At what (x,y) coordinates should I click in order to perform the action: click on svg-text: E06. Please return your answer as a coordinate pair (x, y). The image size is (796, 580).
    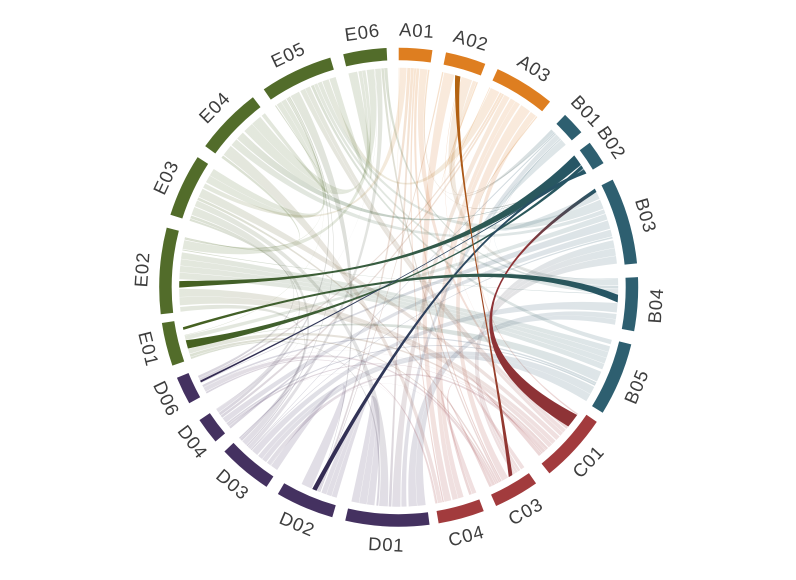
    Looking at the image, I should click on (362, 32).